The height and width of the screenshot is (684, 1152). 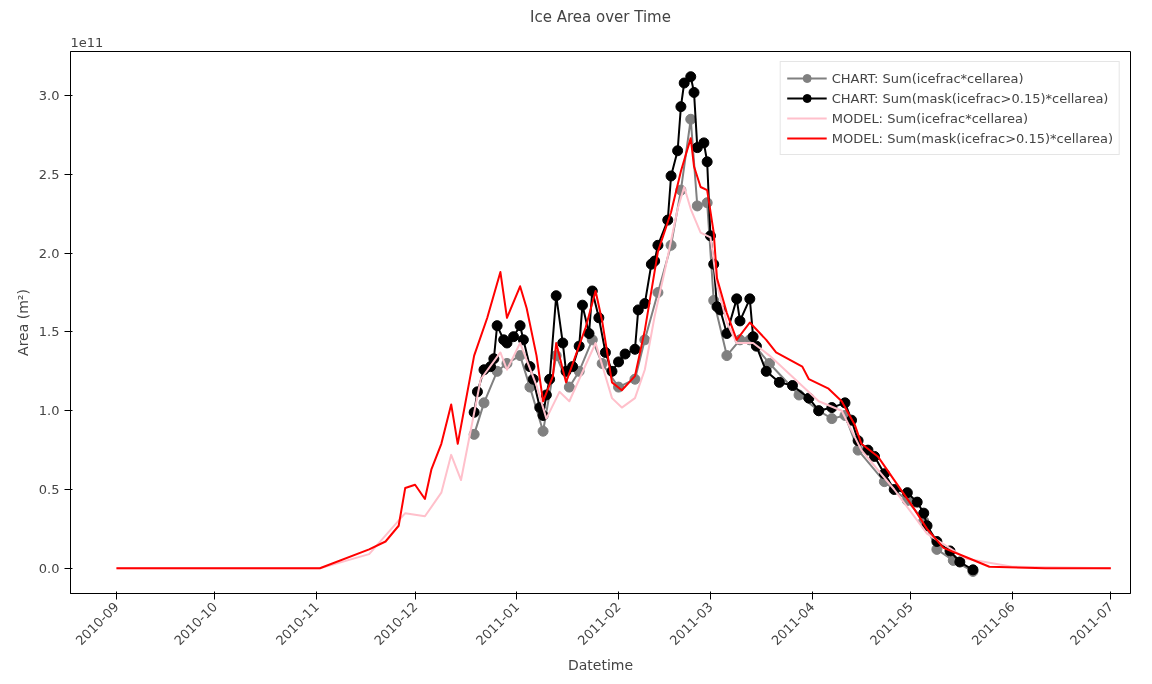 I want to click on y-tick-label: 3.0, so click(x=49, y=96).